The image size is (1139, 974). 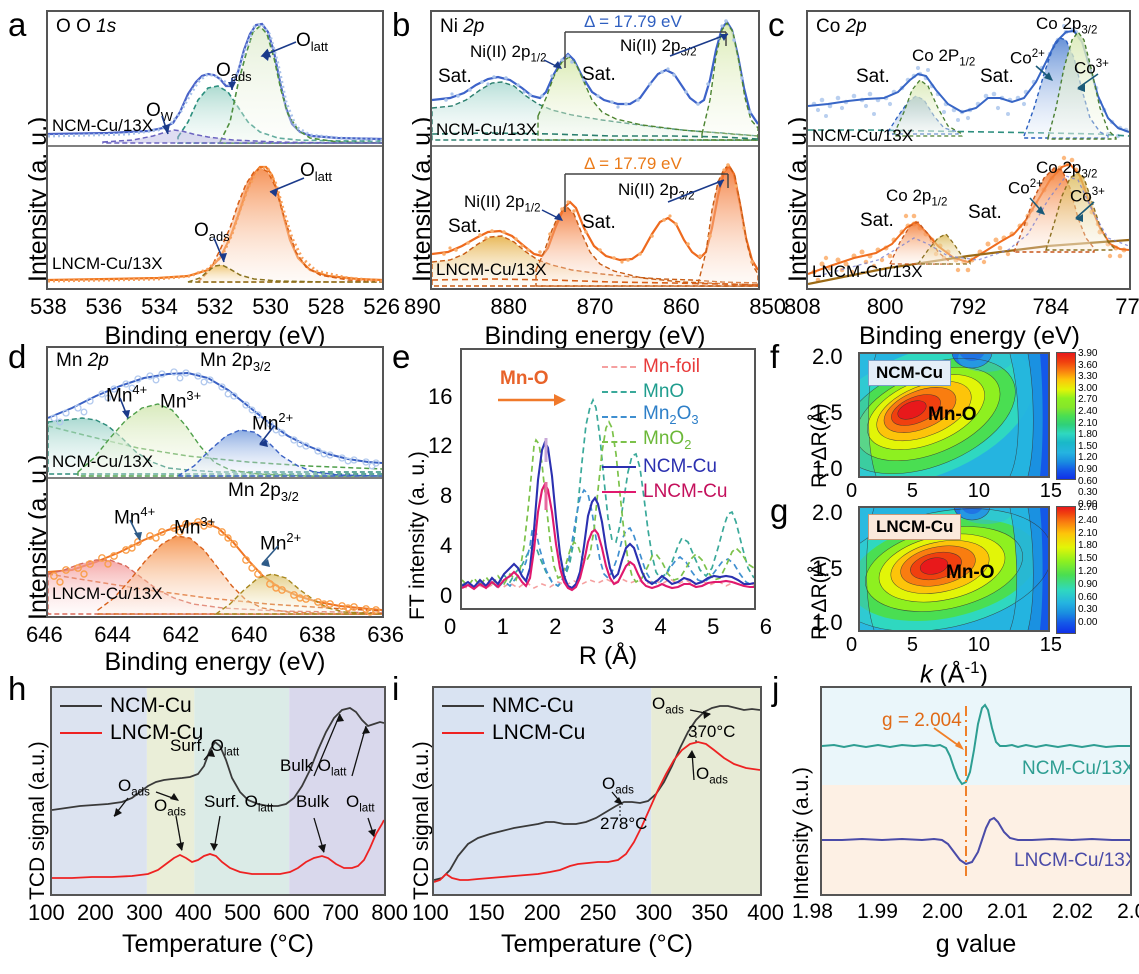 What do you see at coordinates (273, 422) in the screenshot?
I see `panel-d-mn2-top: Mn2+` at bounding box center [273, 422].